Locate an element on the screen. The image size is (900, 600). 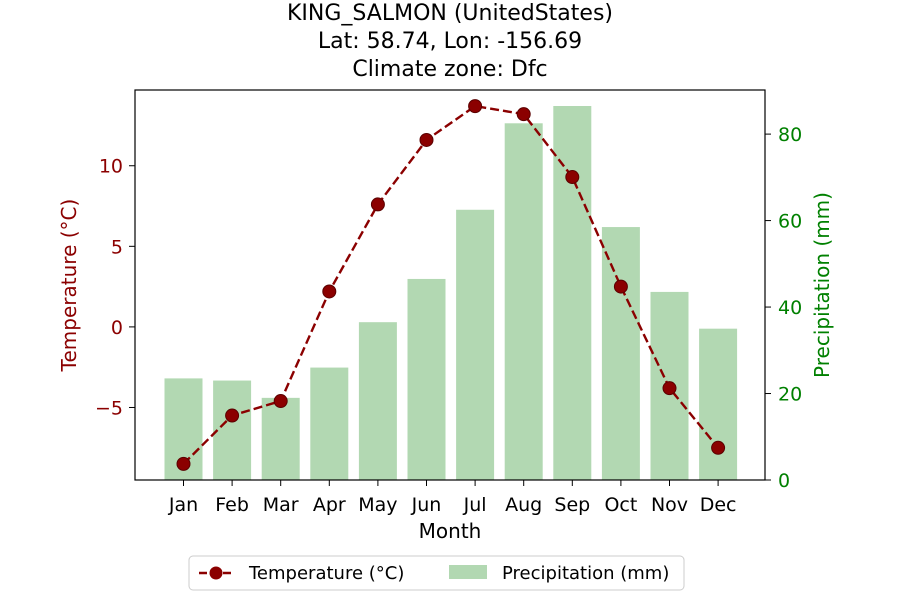
x-tick-label: Mar is located at coordinates (281, 505).